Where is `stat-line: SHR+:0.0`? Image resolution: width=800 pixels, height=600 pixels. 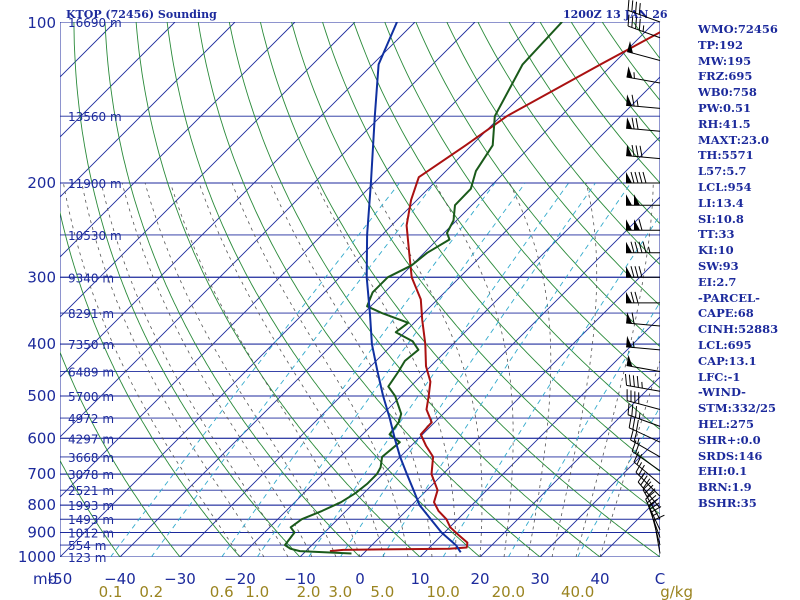 stat-line: SHR+:0.0 is located at coordinates (729, 439).